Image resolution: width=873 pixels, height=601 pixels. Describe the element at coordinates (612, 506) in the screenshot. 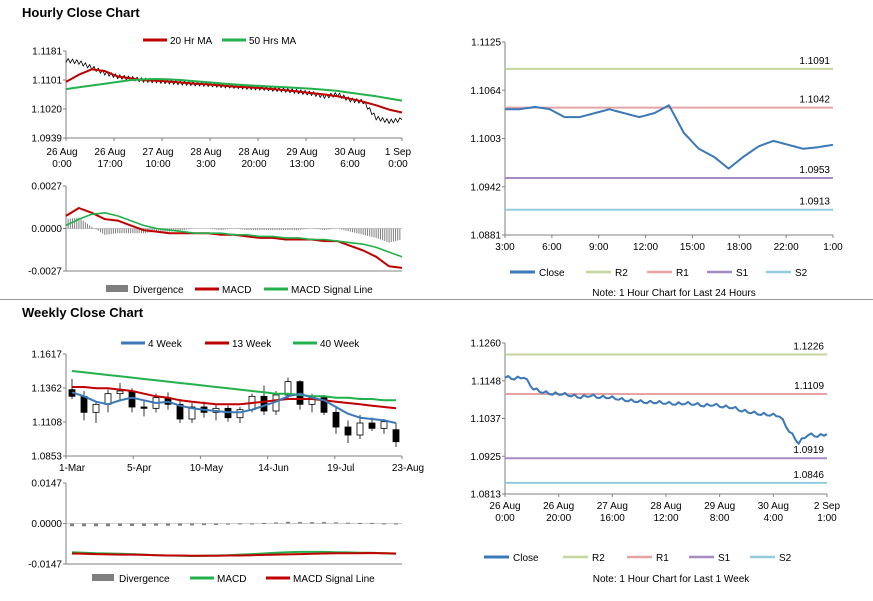

I see `weekly-levels-xtick-date: 27 Aug` at that location.